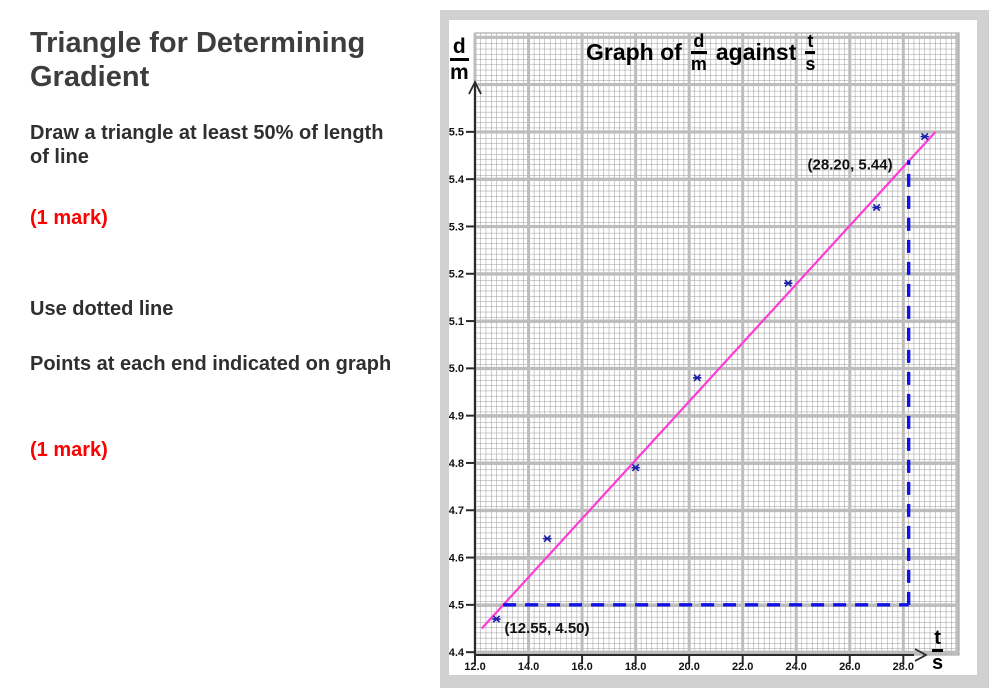 The height and width of the screenshot is (692, 994). Describe the element at coordinates (456, 558) in the screenshot. I see `y-tick-label: 4.6` at that location.